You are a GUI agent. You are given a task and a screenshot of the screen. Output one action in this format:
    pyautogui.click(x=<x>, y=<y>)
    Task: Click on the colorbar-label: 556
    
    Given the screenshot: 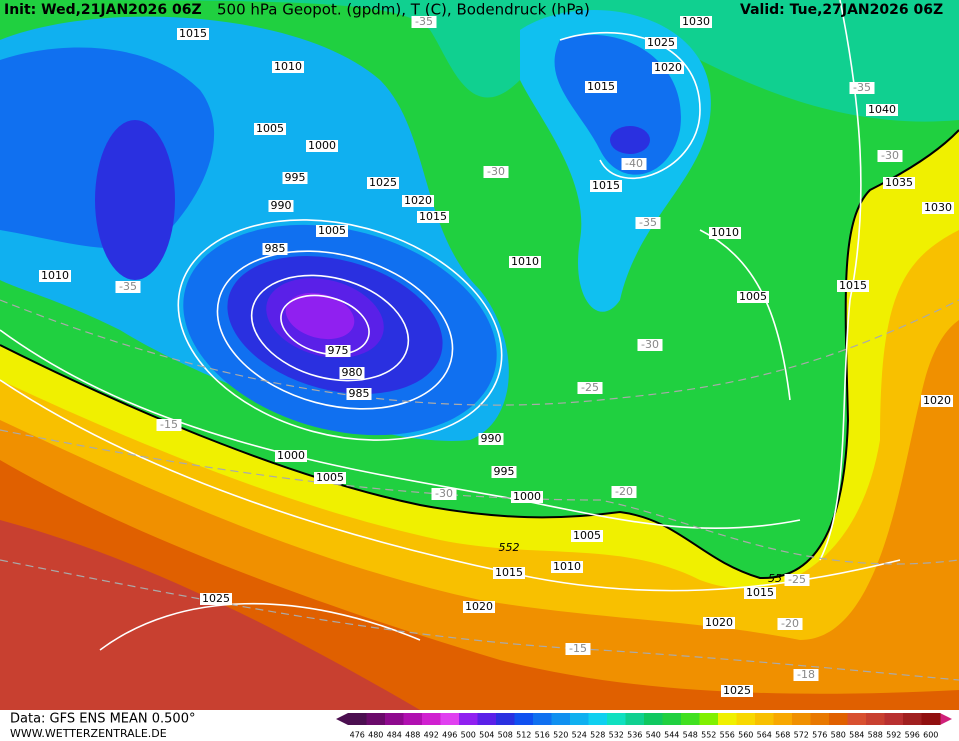 What is the action you would take?
    pyautogui.click(x=727, y=735)
    